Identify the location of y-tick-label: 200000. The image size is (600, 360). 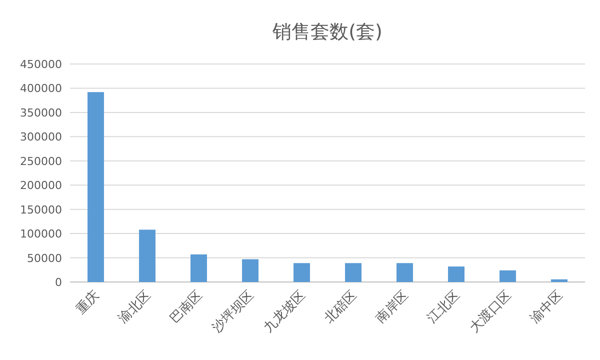
(41, 185).